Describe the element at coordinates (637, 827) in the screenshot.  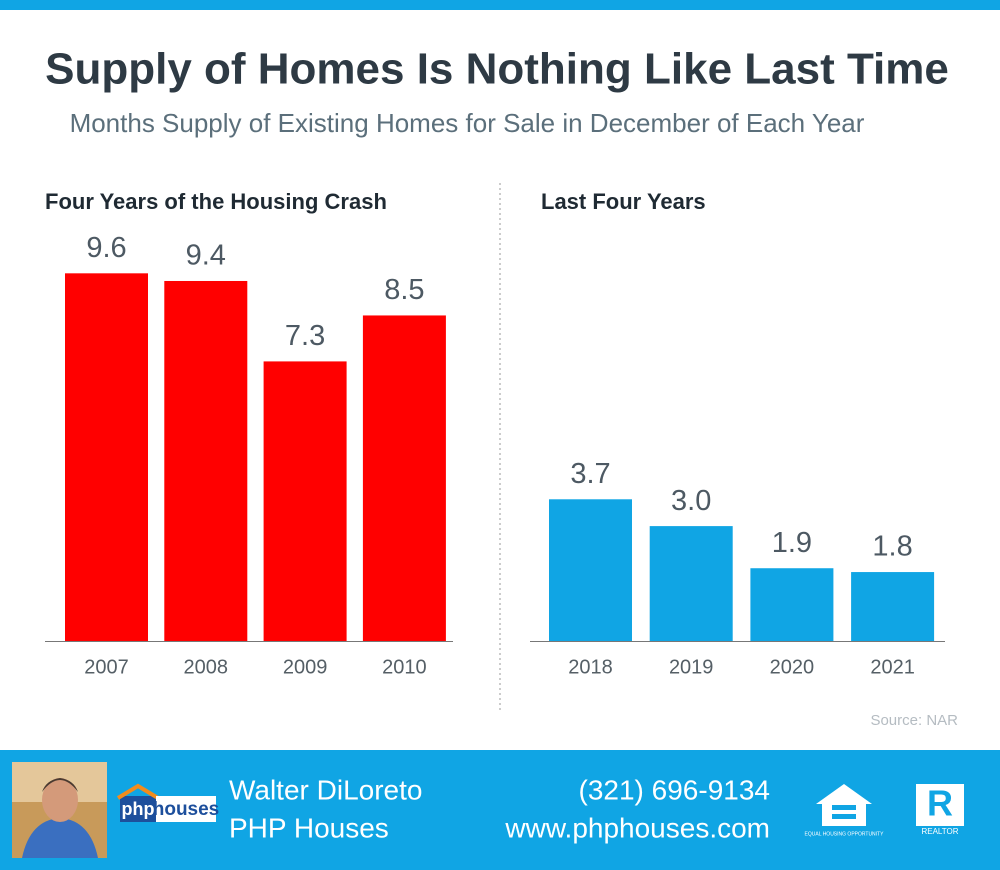
I see `website: www.phphouses.com` at that location.